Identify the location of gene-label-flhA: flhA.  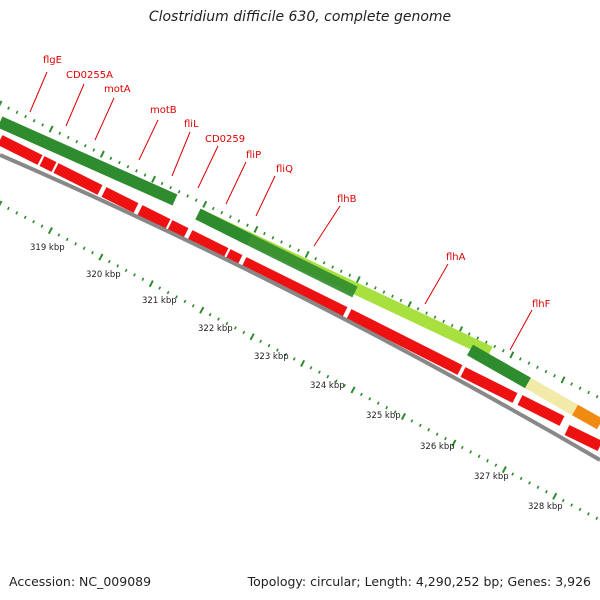
(456, 257).